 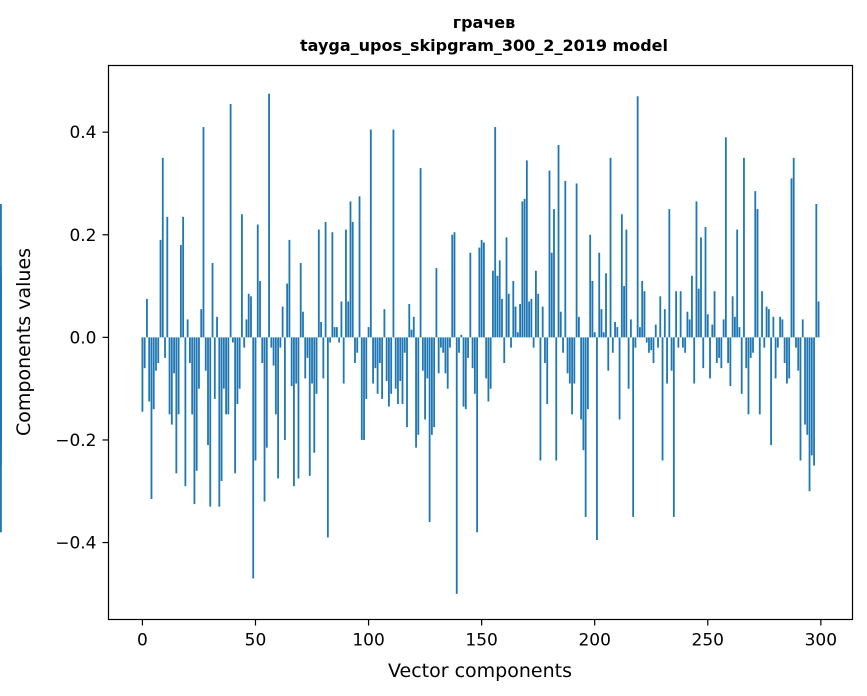 I want to click on y-tick-label: −0.2, so click(x=75, y=441).